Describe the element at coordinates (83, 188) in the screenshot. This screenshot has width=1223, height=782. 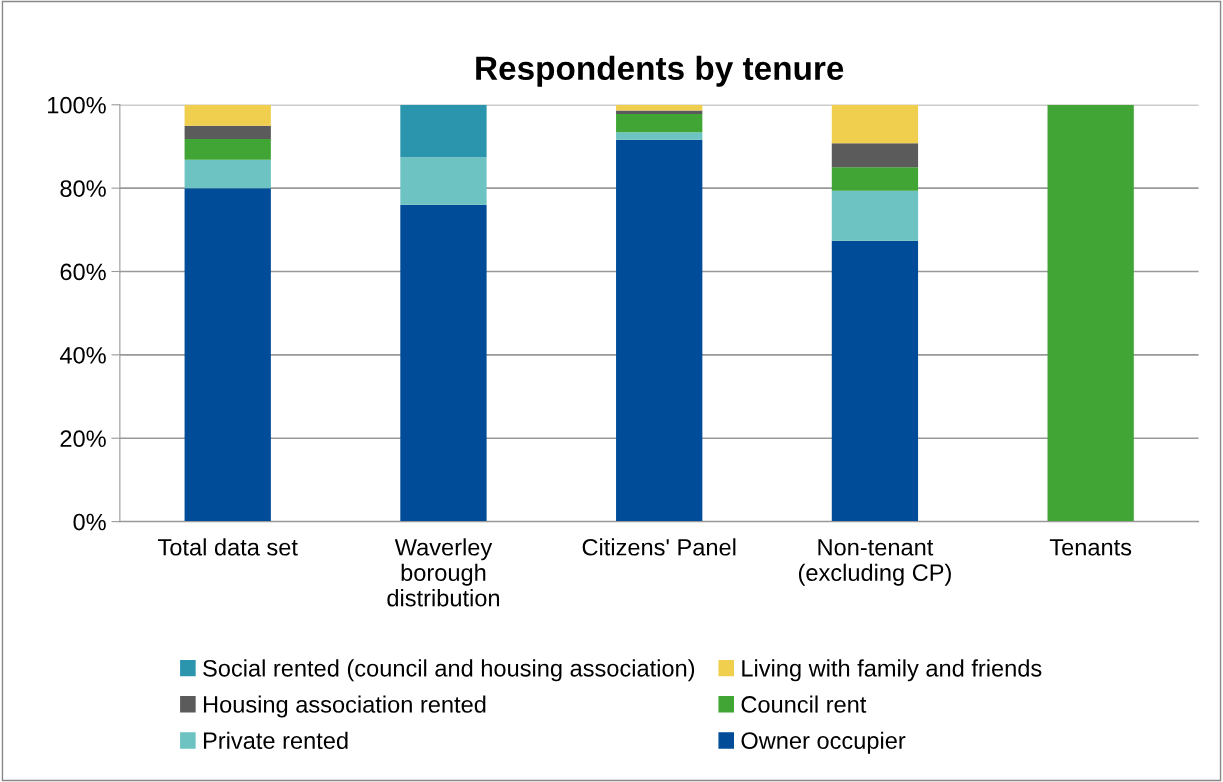
I see `y-tick-label: 80%` at that location.